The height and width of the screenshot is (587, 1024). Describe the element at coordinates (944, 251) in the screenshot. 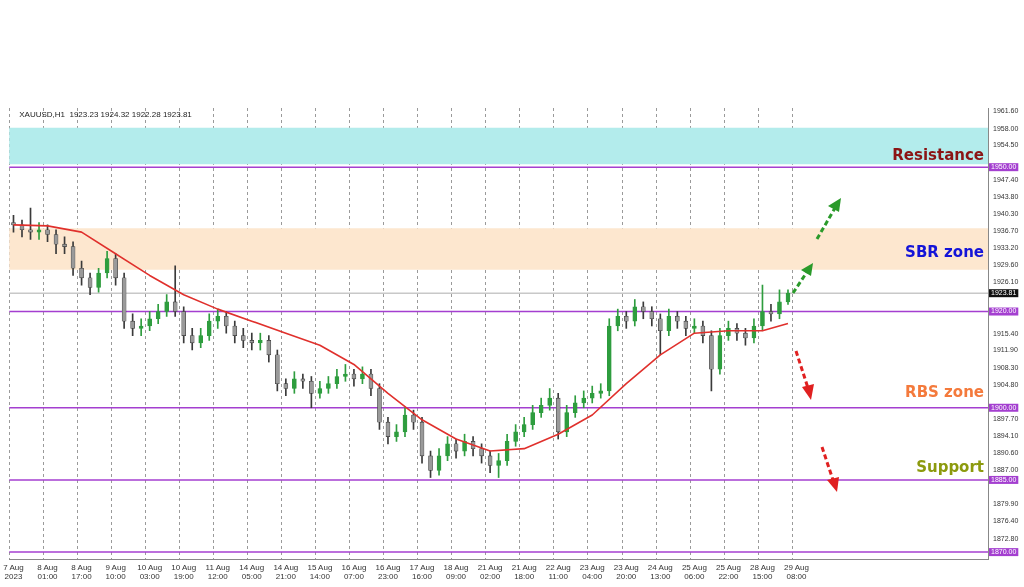

I see `annotation: SBR zone` at that location.